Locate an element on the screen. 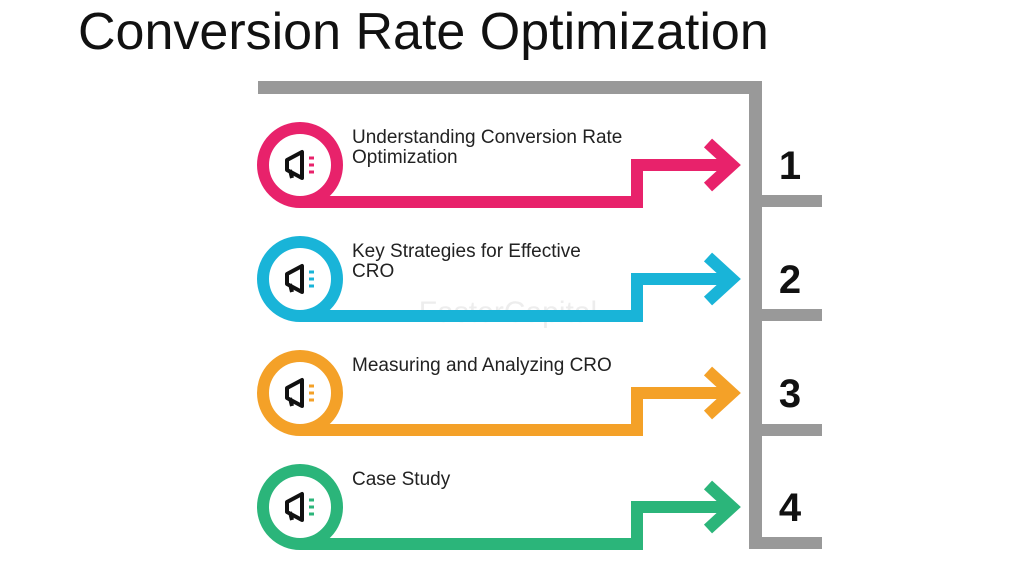 The image size is (1024, 576). step-label: Key Strategies for Effective CRO is located at coordinates (466, 261).